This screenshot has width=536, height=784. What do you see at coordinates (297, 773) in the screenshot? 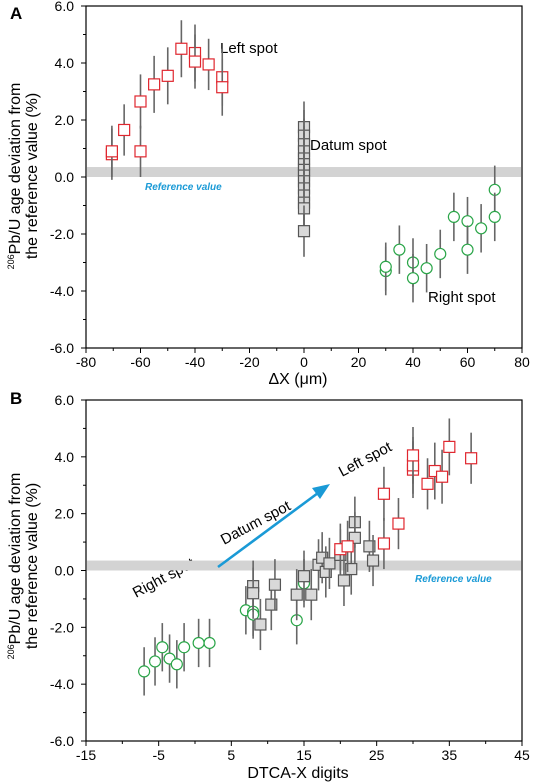
I see `panel-b-x-axis-label: DTCA-X digits` at bounding box center [297, 773].